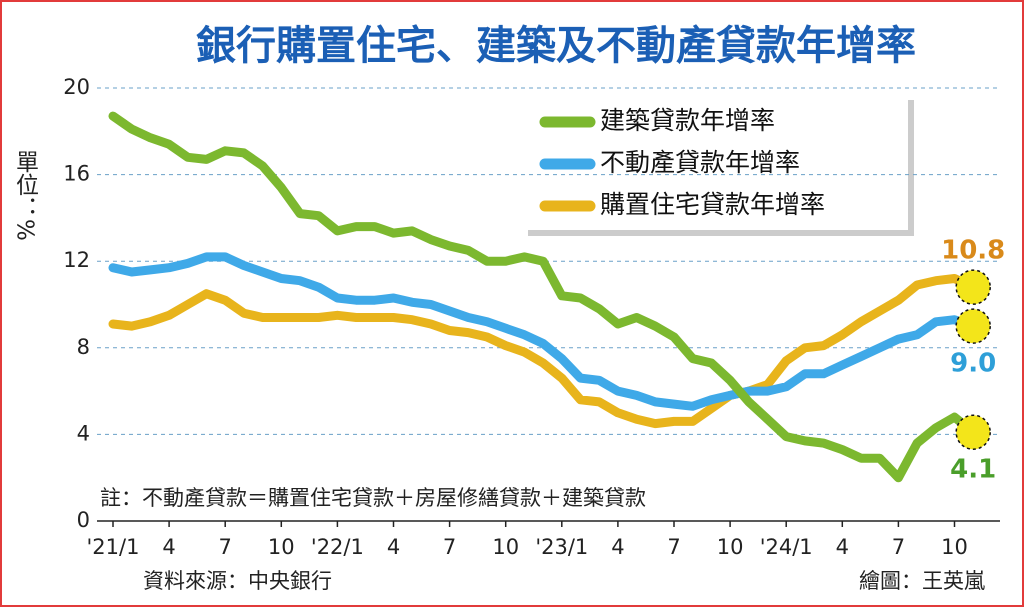 This screenshot has height=607, width=1024. Describe the element at coordinates (337, 547) in the screenshot. I see `x-tick-label: '22/1` at that location.